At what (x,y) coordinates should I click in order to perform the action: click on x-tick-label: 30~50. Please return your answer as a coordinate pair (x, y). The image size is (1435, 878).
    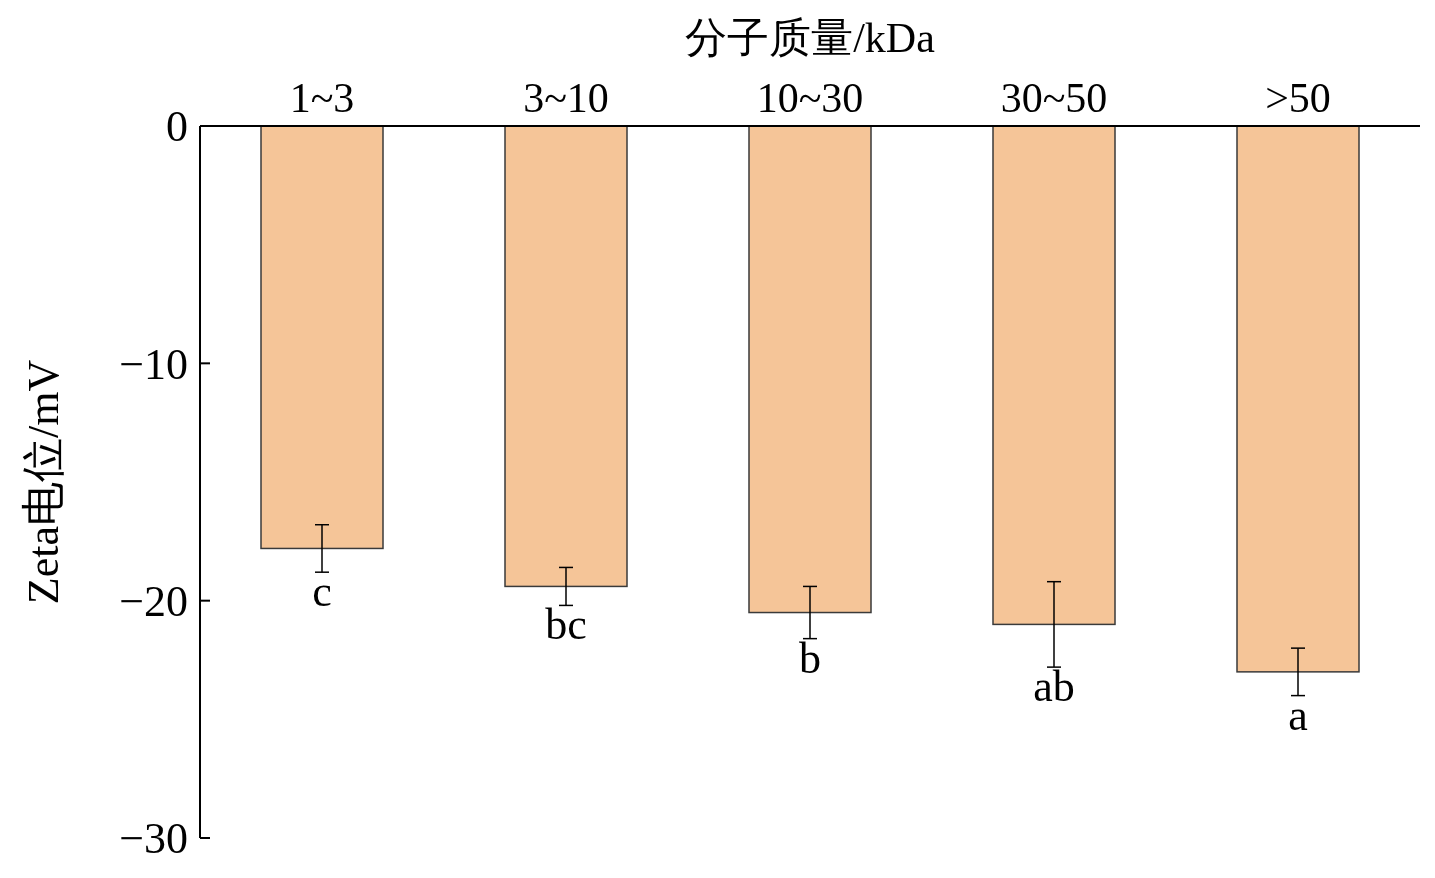
    Looking at the image, I should click on (1054, 98).